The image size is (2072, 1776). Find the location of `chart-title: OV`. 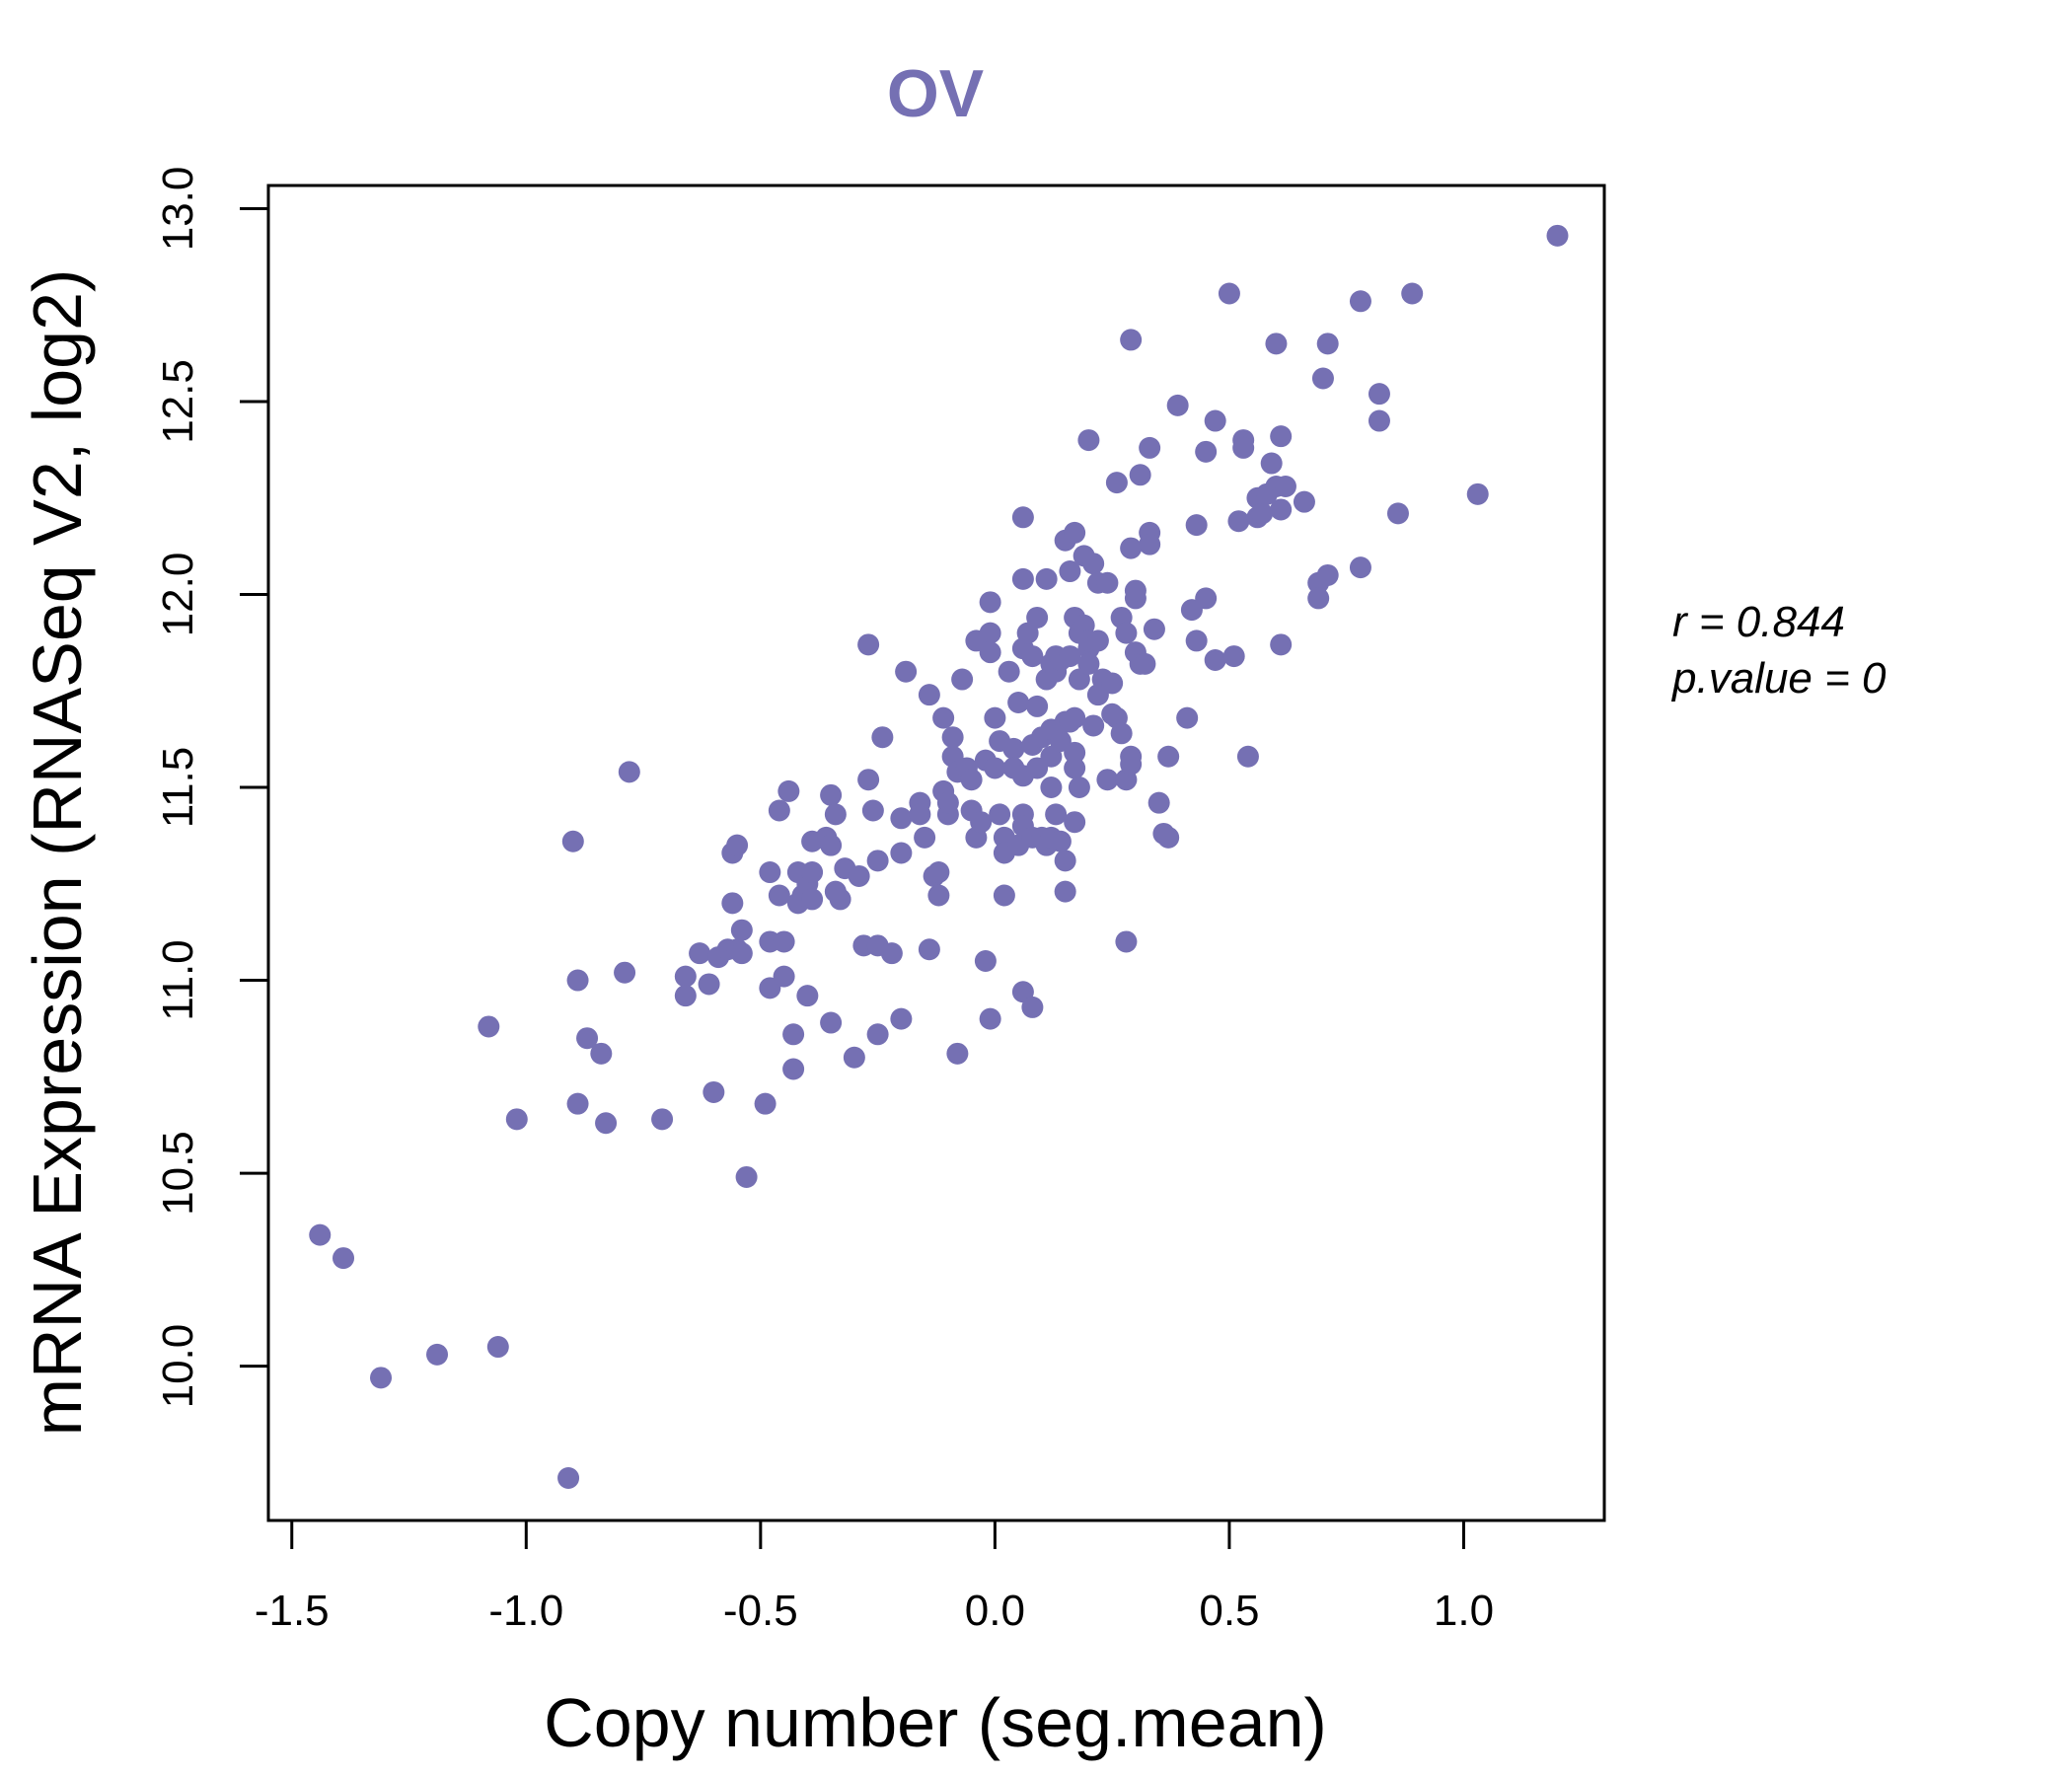

chart-title: OV is located at coordinates (936, 93).